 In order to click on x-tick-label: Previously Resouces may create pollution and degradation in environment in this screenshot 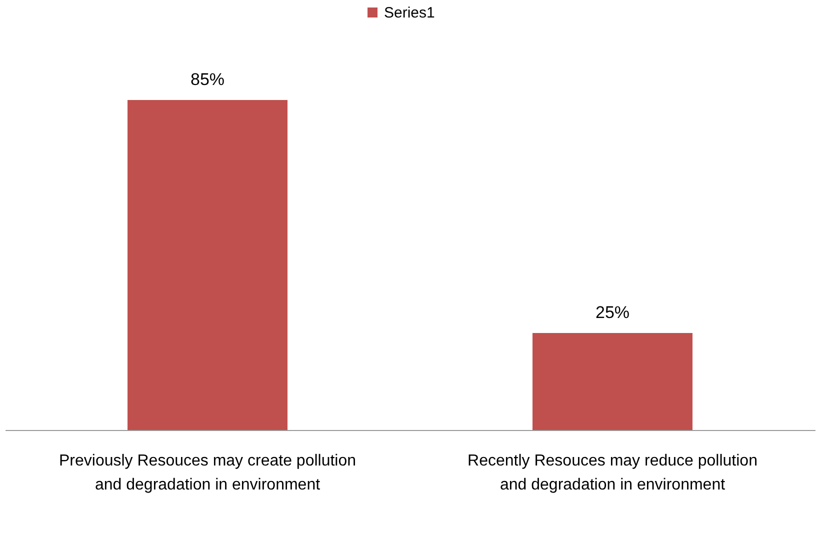, I will do `click(207, 473)`.